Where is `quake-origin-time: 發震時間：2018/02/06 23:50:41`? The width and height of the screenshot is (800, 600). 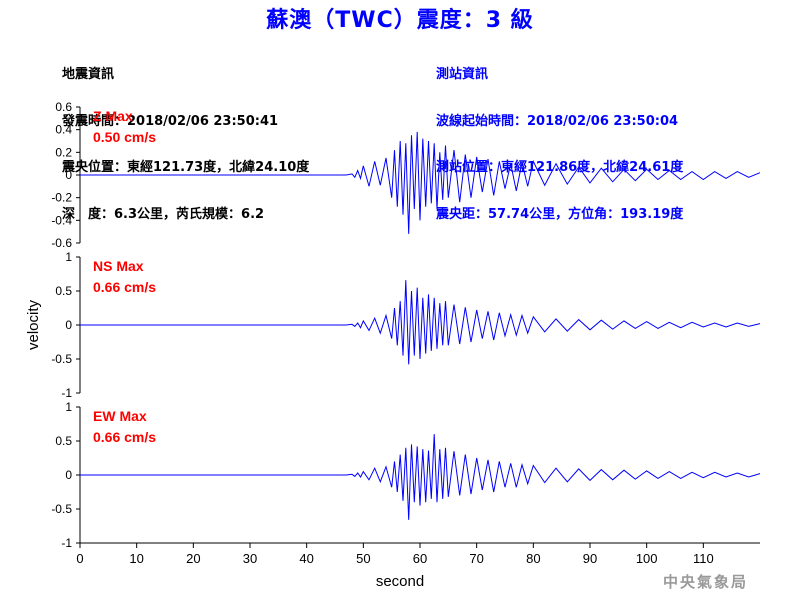
quake-origin-time: 發震時間：2018/02/06 23:50:41 is located at coordinates (170, 121).